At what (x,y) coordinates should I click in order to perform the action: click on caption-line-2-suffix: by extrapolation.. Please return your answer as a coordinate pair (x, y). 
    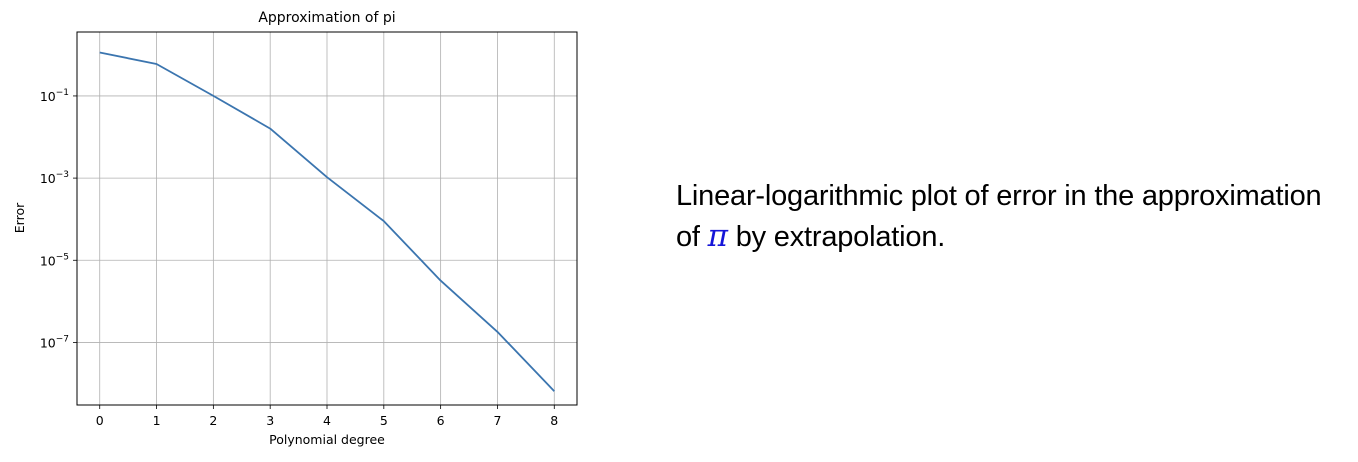
    Looking at the image, I should click on (836, 237).